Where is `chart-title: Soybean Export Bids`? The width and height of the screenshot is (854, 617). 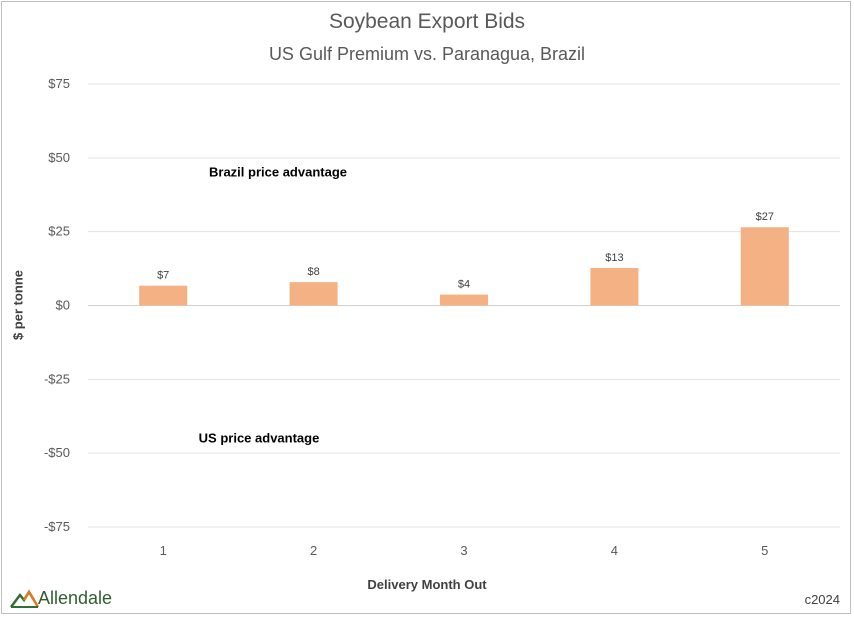
chart-title: Soybean Export Bids is located at coordinates (427, 21).